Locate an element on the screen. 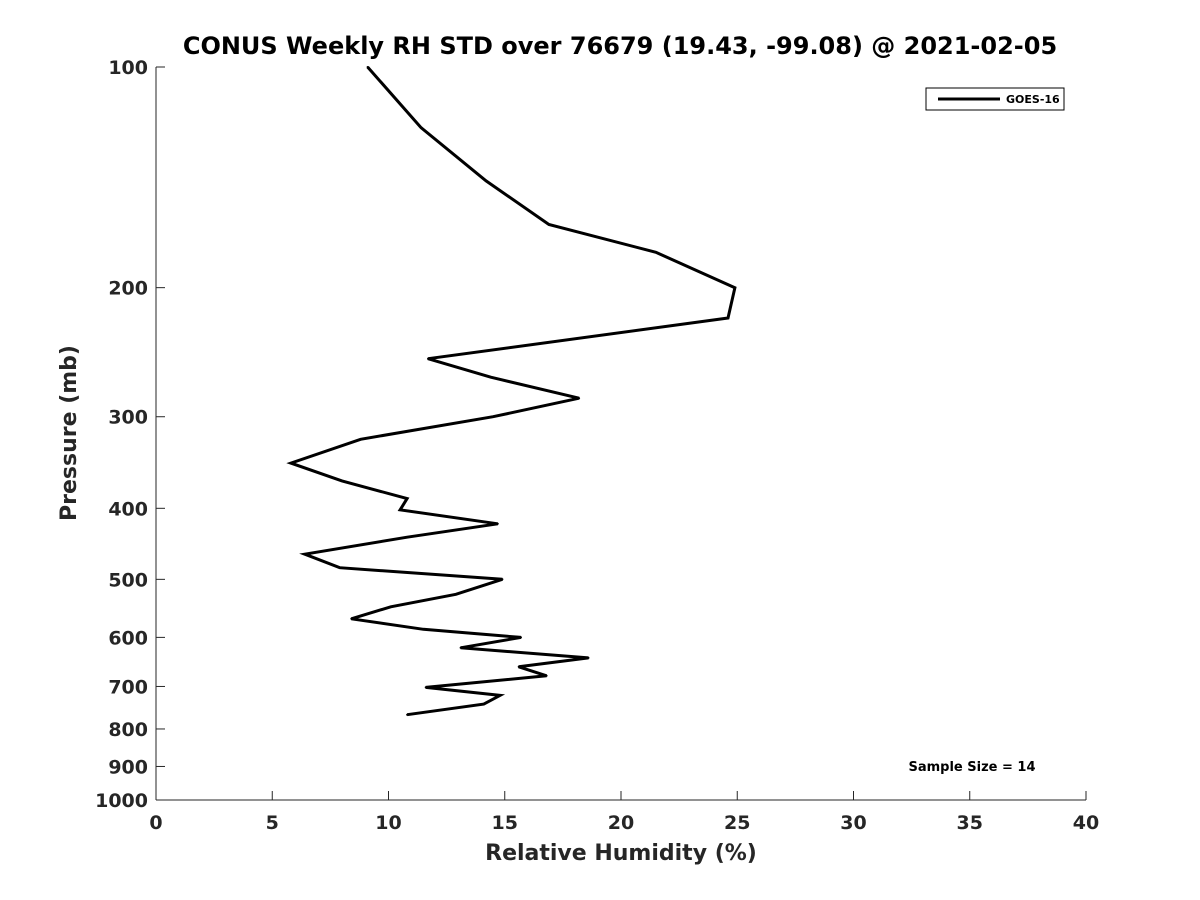  y-tick-label: 700 is located at coordinates (128, 687).